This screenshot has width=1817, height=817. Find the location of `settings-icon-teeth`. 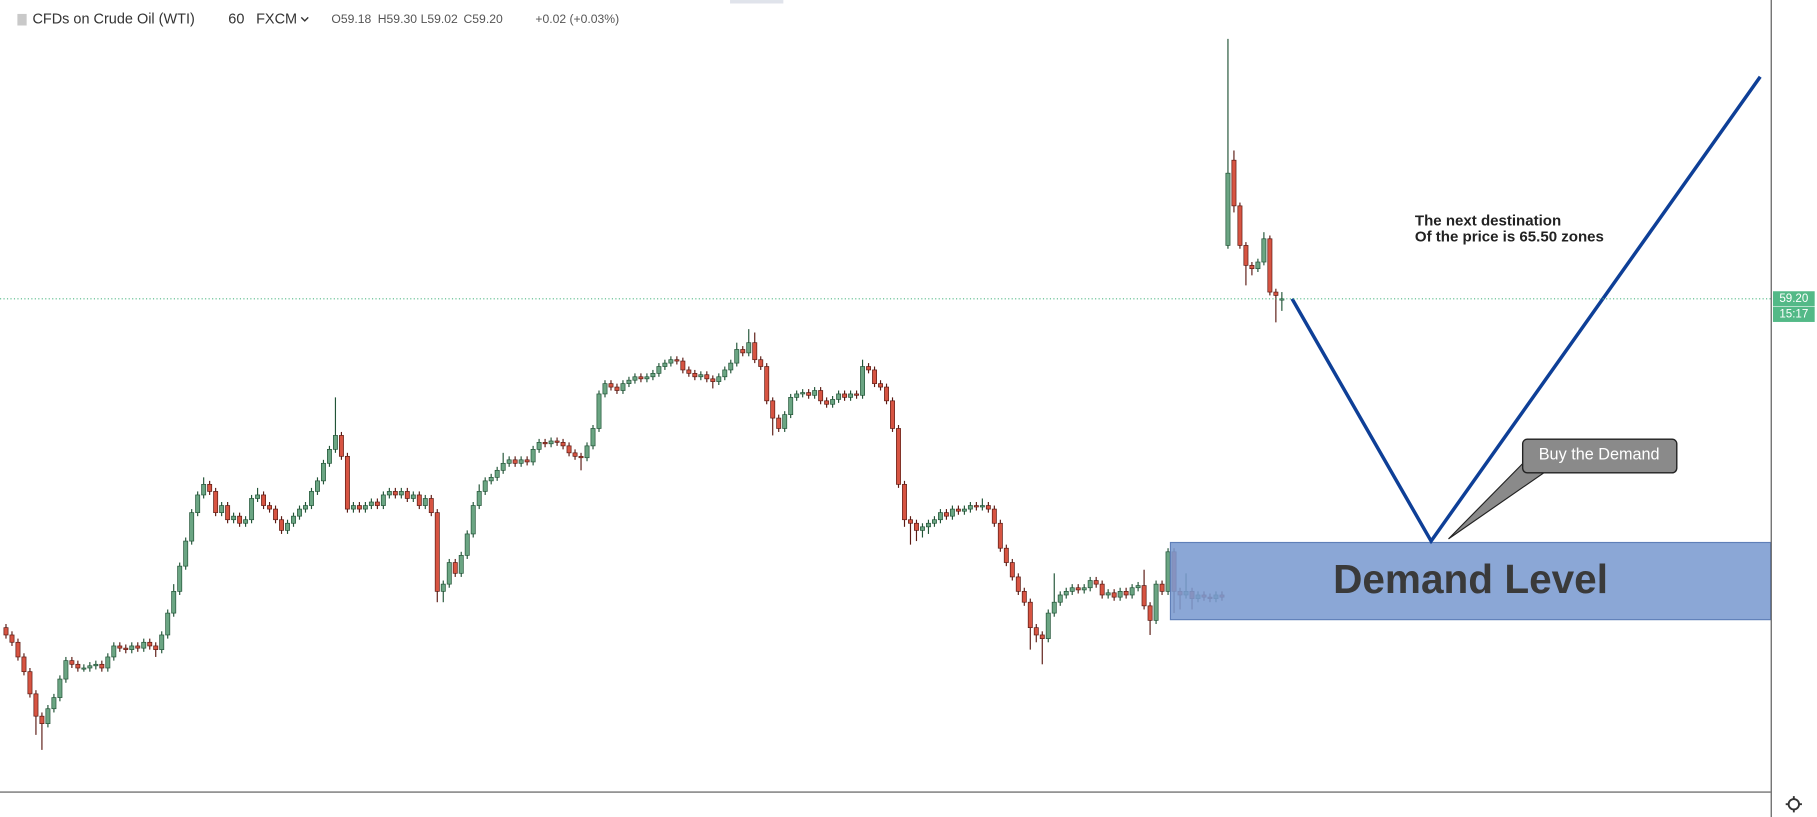

settings-icon-teeth is located at coordinates (1793, 804).